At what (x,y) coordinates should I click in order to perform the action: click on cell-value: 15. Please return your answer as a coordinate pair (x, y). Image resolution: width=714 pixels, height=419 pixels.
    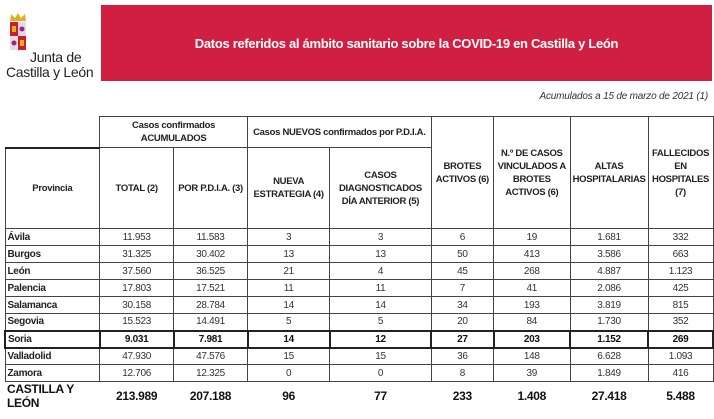
    Looking at the image, I should click on (380, 356).